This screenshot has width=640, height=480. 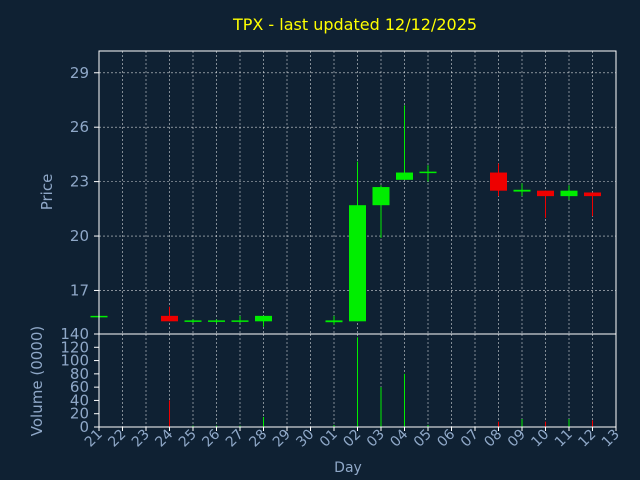 What do you see at coordinates (381, 382) in the screenshot?
I see `volume-bars` at bounding box center [381, 382].